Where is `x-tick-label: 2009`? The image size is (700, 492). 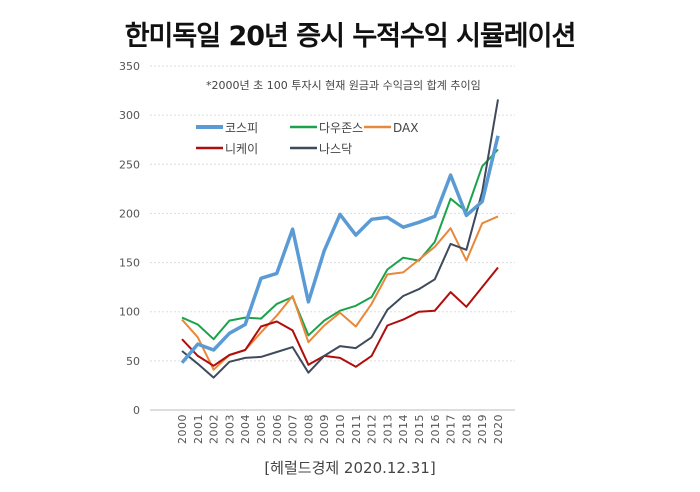
x-tick-label: 2009 is located at coordinates (324, 429).